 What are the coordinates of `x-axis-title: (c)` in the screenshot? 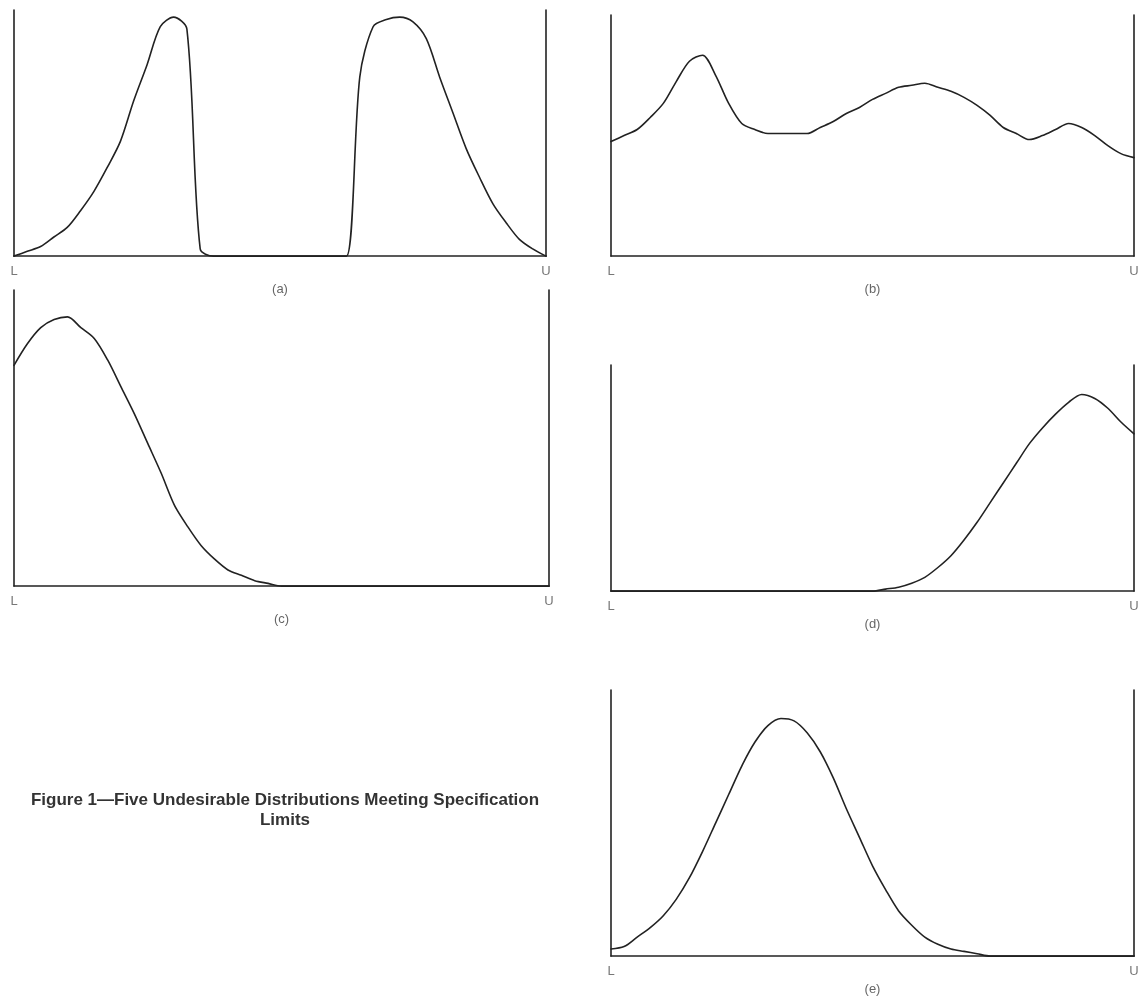 It's located at (281, 618).